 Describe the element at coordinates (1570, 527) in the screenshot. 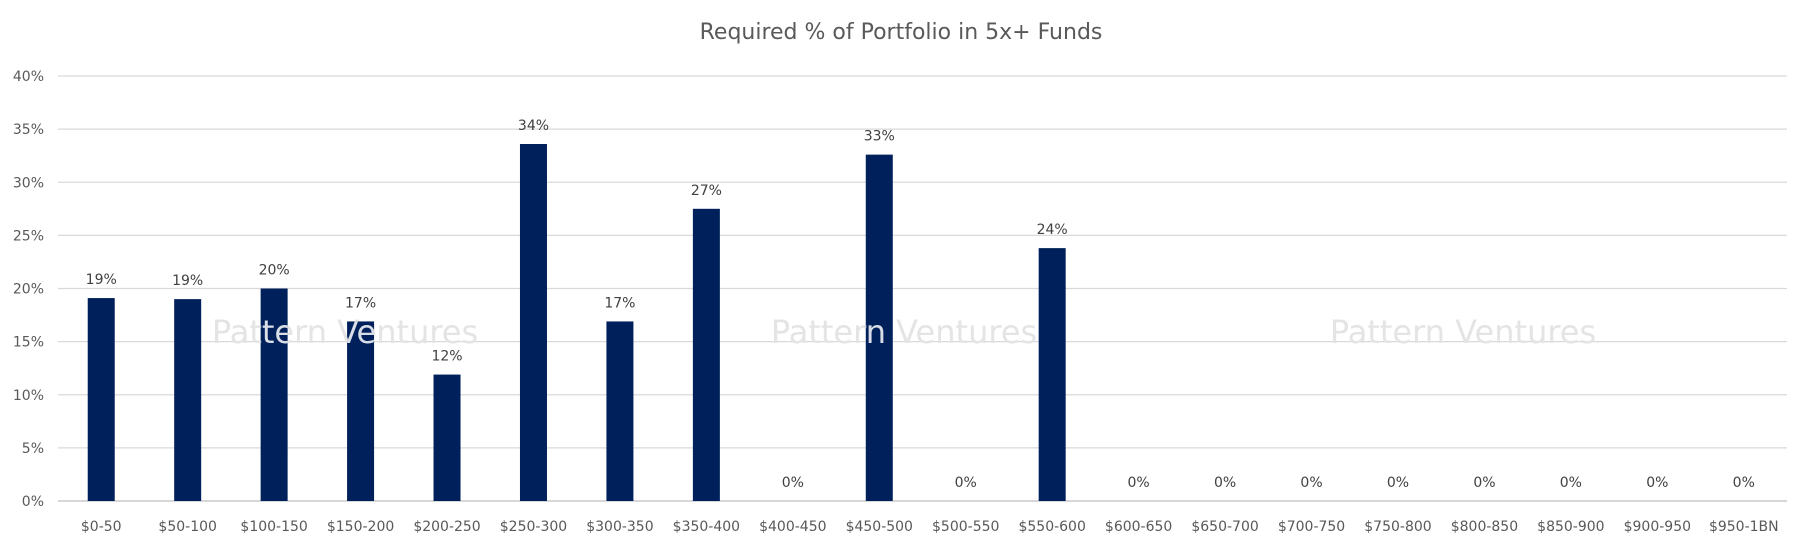

I see `x-tick-label: $850-900` at that location.